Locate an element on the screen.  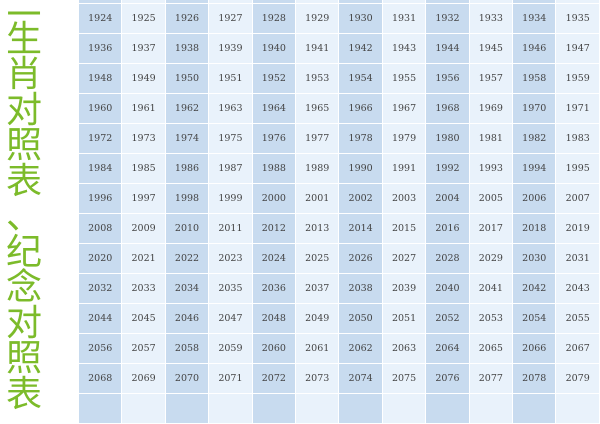
year-cell: 1947 is located at coordinates (577, 48).